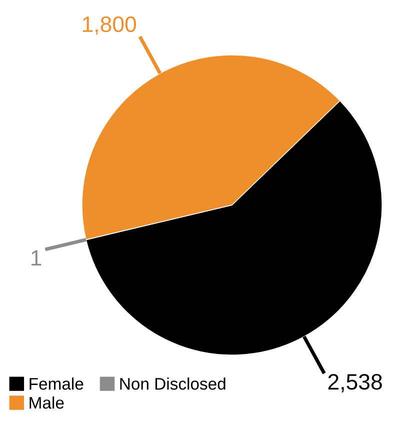 This screenshot has width=406, height=422. What do you see at coordinates (57, 384) in the screenshot?
I see `legend-label: Female` at bounding box center [57, 384].